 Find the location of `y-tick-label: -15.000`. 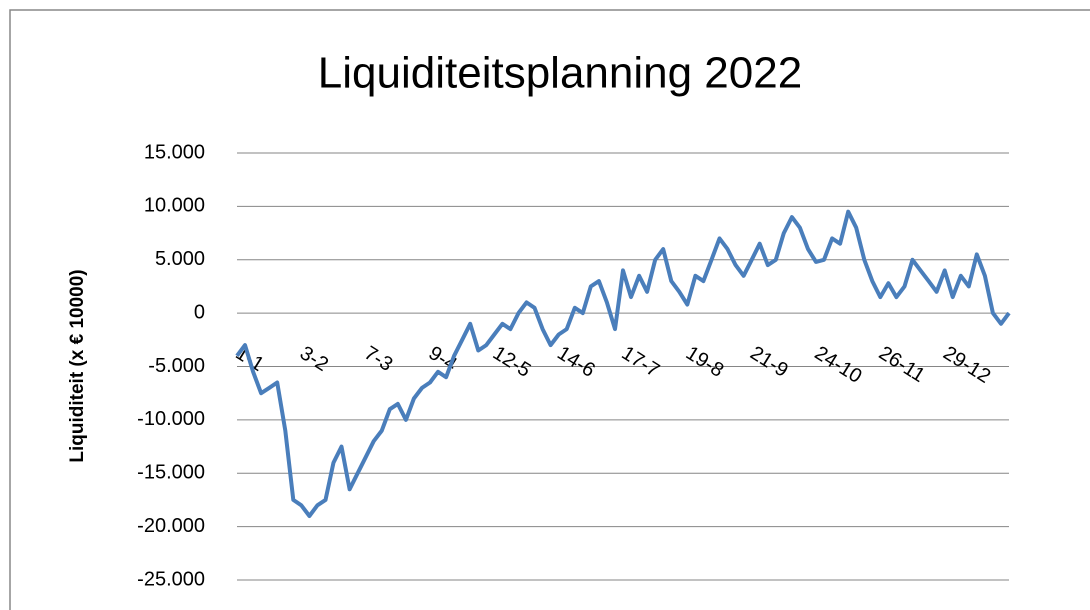

y-tick-label: -15.000 is located at coordinates (171, 473).